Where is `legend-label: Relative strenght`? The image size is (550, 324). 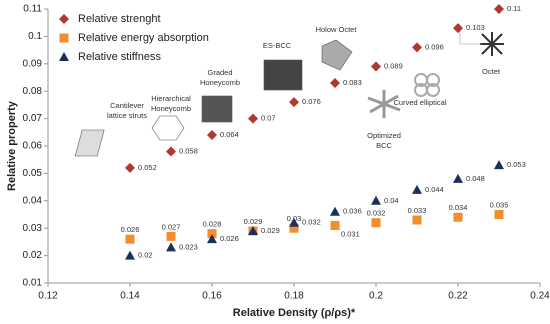 legend-label: Relative strenght is located at coordinates (119, 19).